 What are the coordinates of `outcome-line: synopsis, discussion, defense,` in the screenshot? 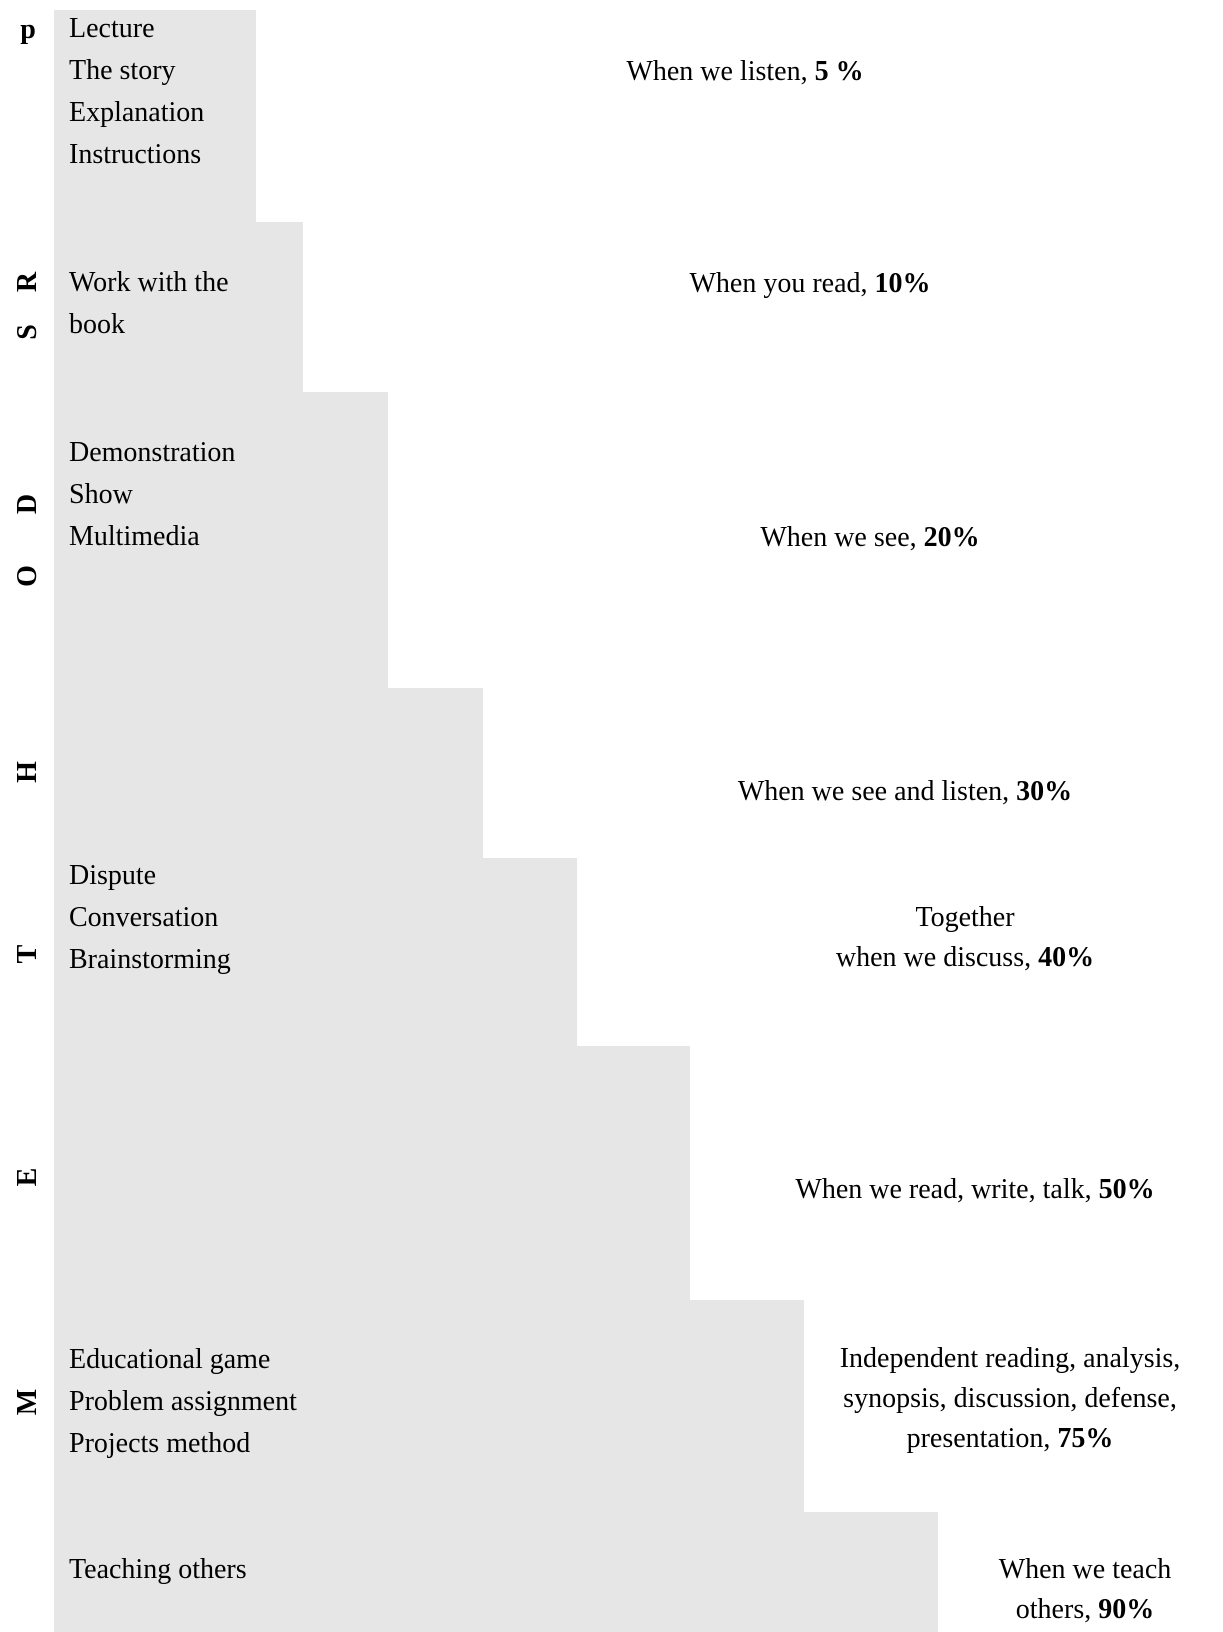 It's located at (1010, 1398).